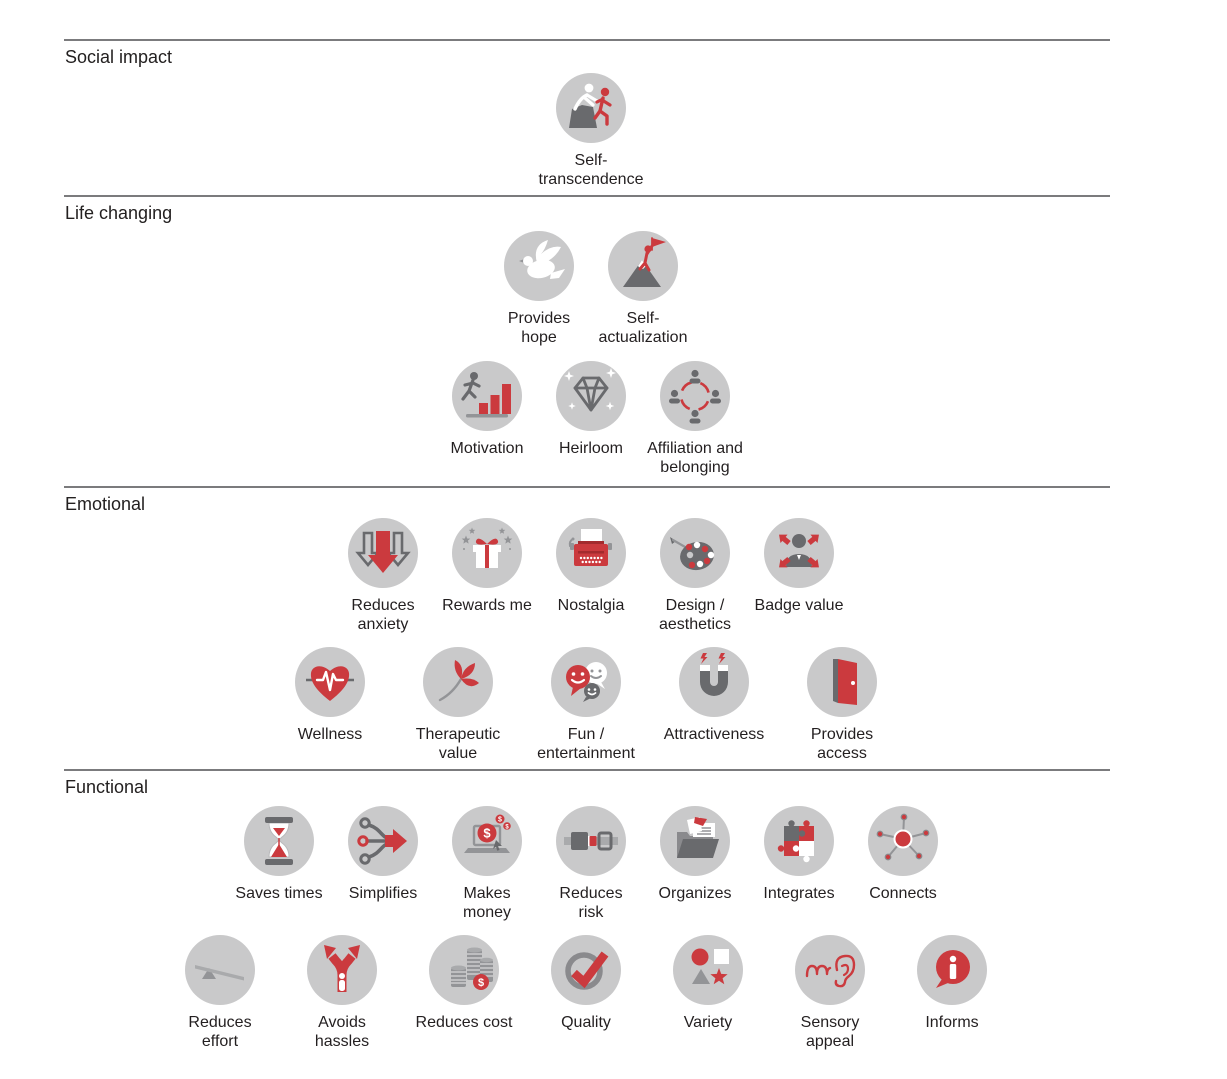  I want to click on value-label: Informs, so click(952, 1022).